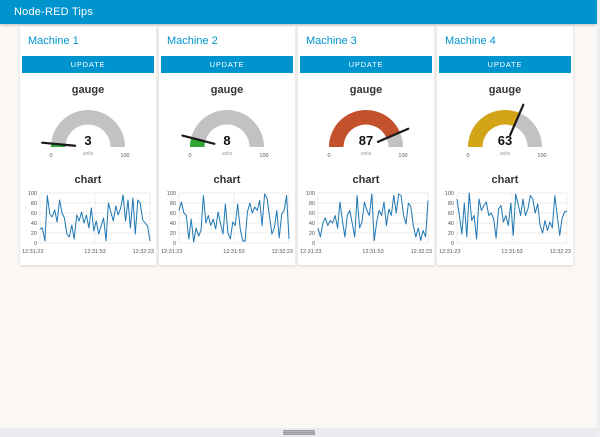 The image size is (600, 437). Describe the element at coordinates (192, 41) in the screenshot. I see `machine-card-title: Machine 2` at that location.